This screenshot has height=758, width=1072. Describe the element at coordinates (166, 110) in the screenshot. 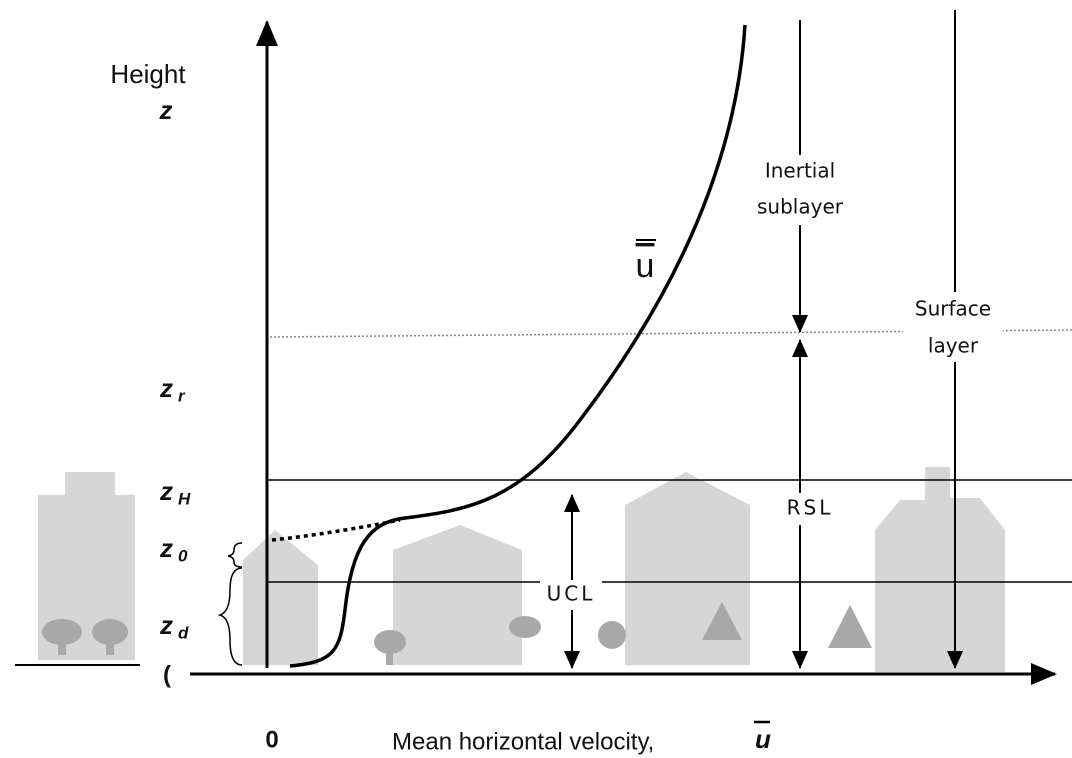

I see `y-axis-symbol: z` at that location.